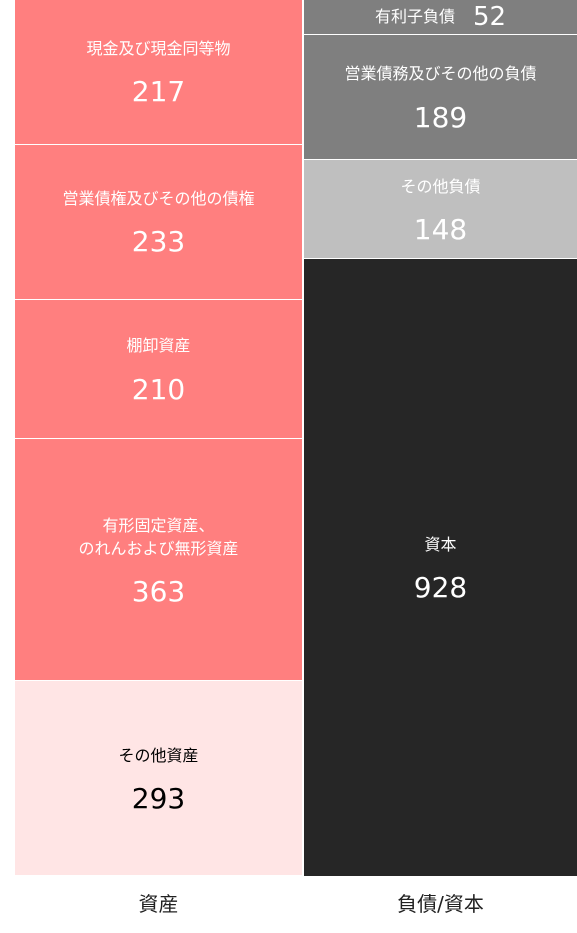 The image size is (577, 933). Describe the element at coordinates (158, 242) in the screenshot. I see `segment-value: 233` at that location.